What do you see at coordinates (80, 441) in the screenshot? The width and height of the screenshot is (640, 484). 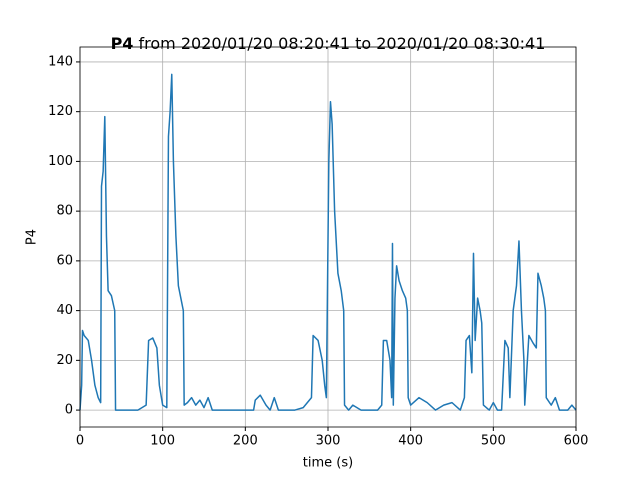 I see `x-tick-label: 0` at bounding box center [80, 441].